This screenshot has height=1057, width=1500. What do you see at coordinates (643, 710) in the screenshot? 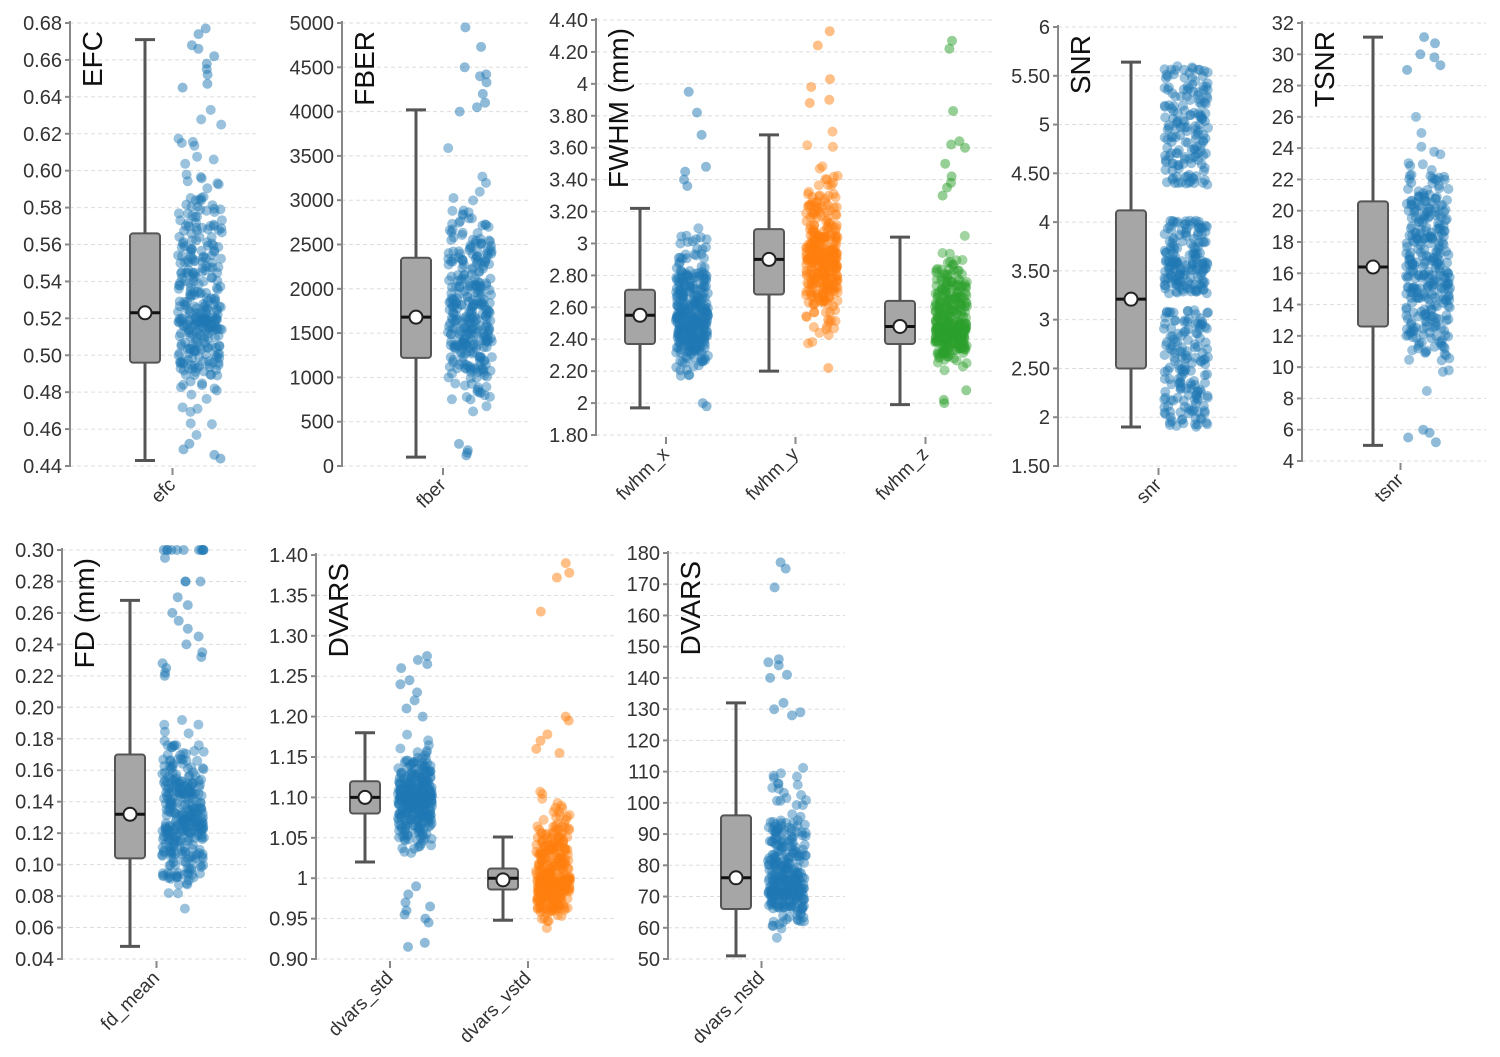
I see `y-tick-label: 130` at bounding box center [643, 710].